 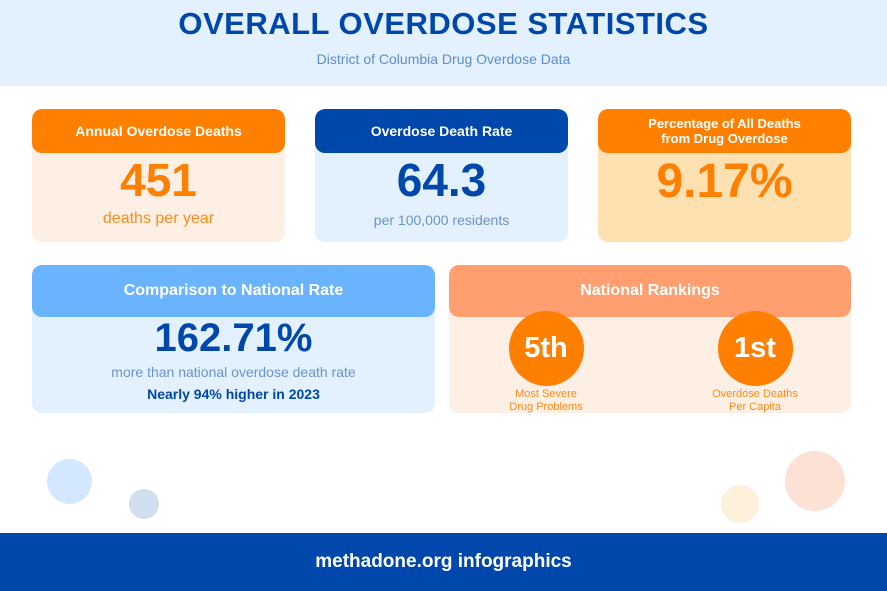 What do you see at coordinates (158, 218) in the screenshot?
I see `card-subtext: deaths per year` at bounding box center [158, 218].